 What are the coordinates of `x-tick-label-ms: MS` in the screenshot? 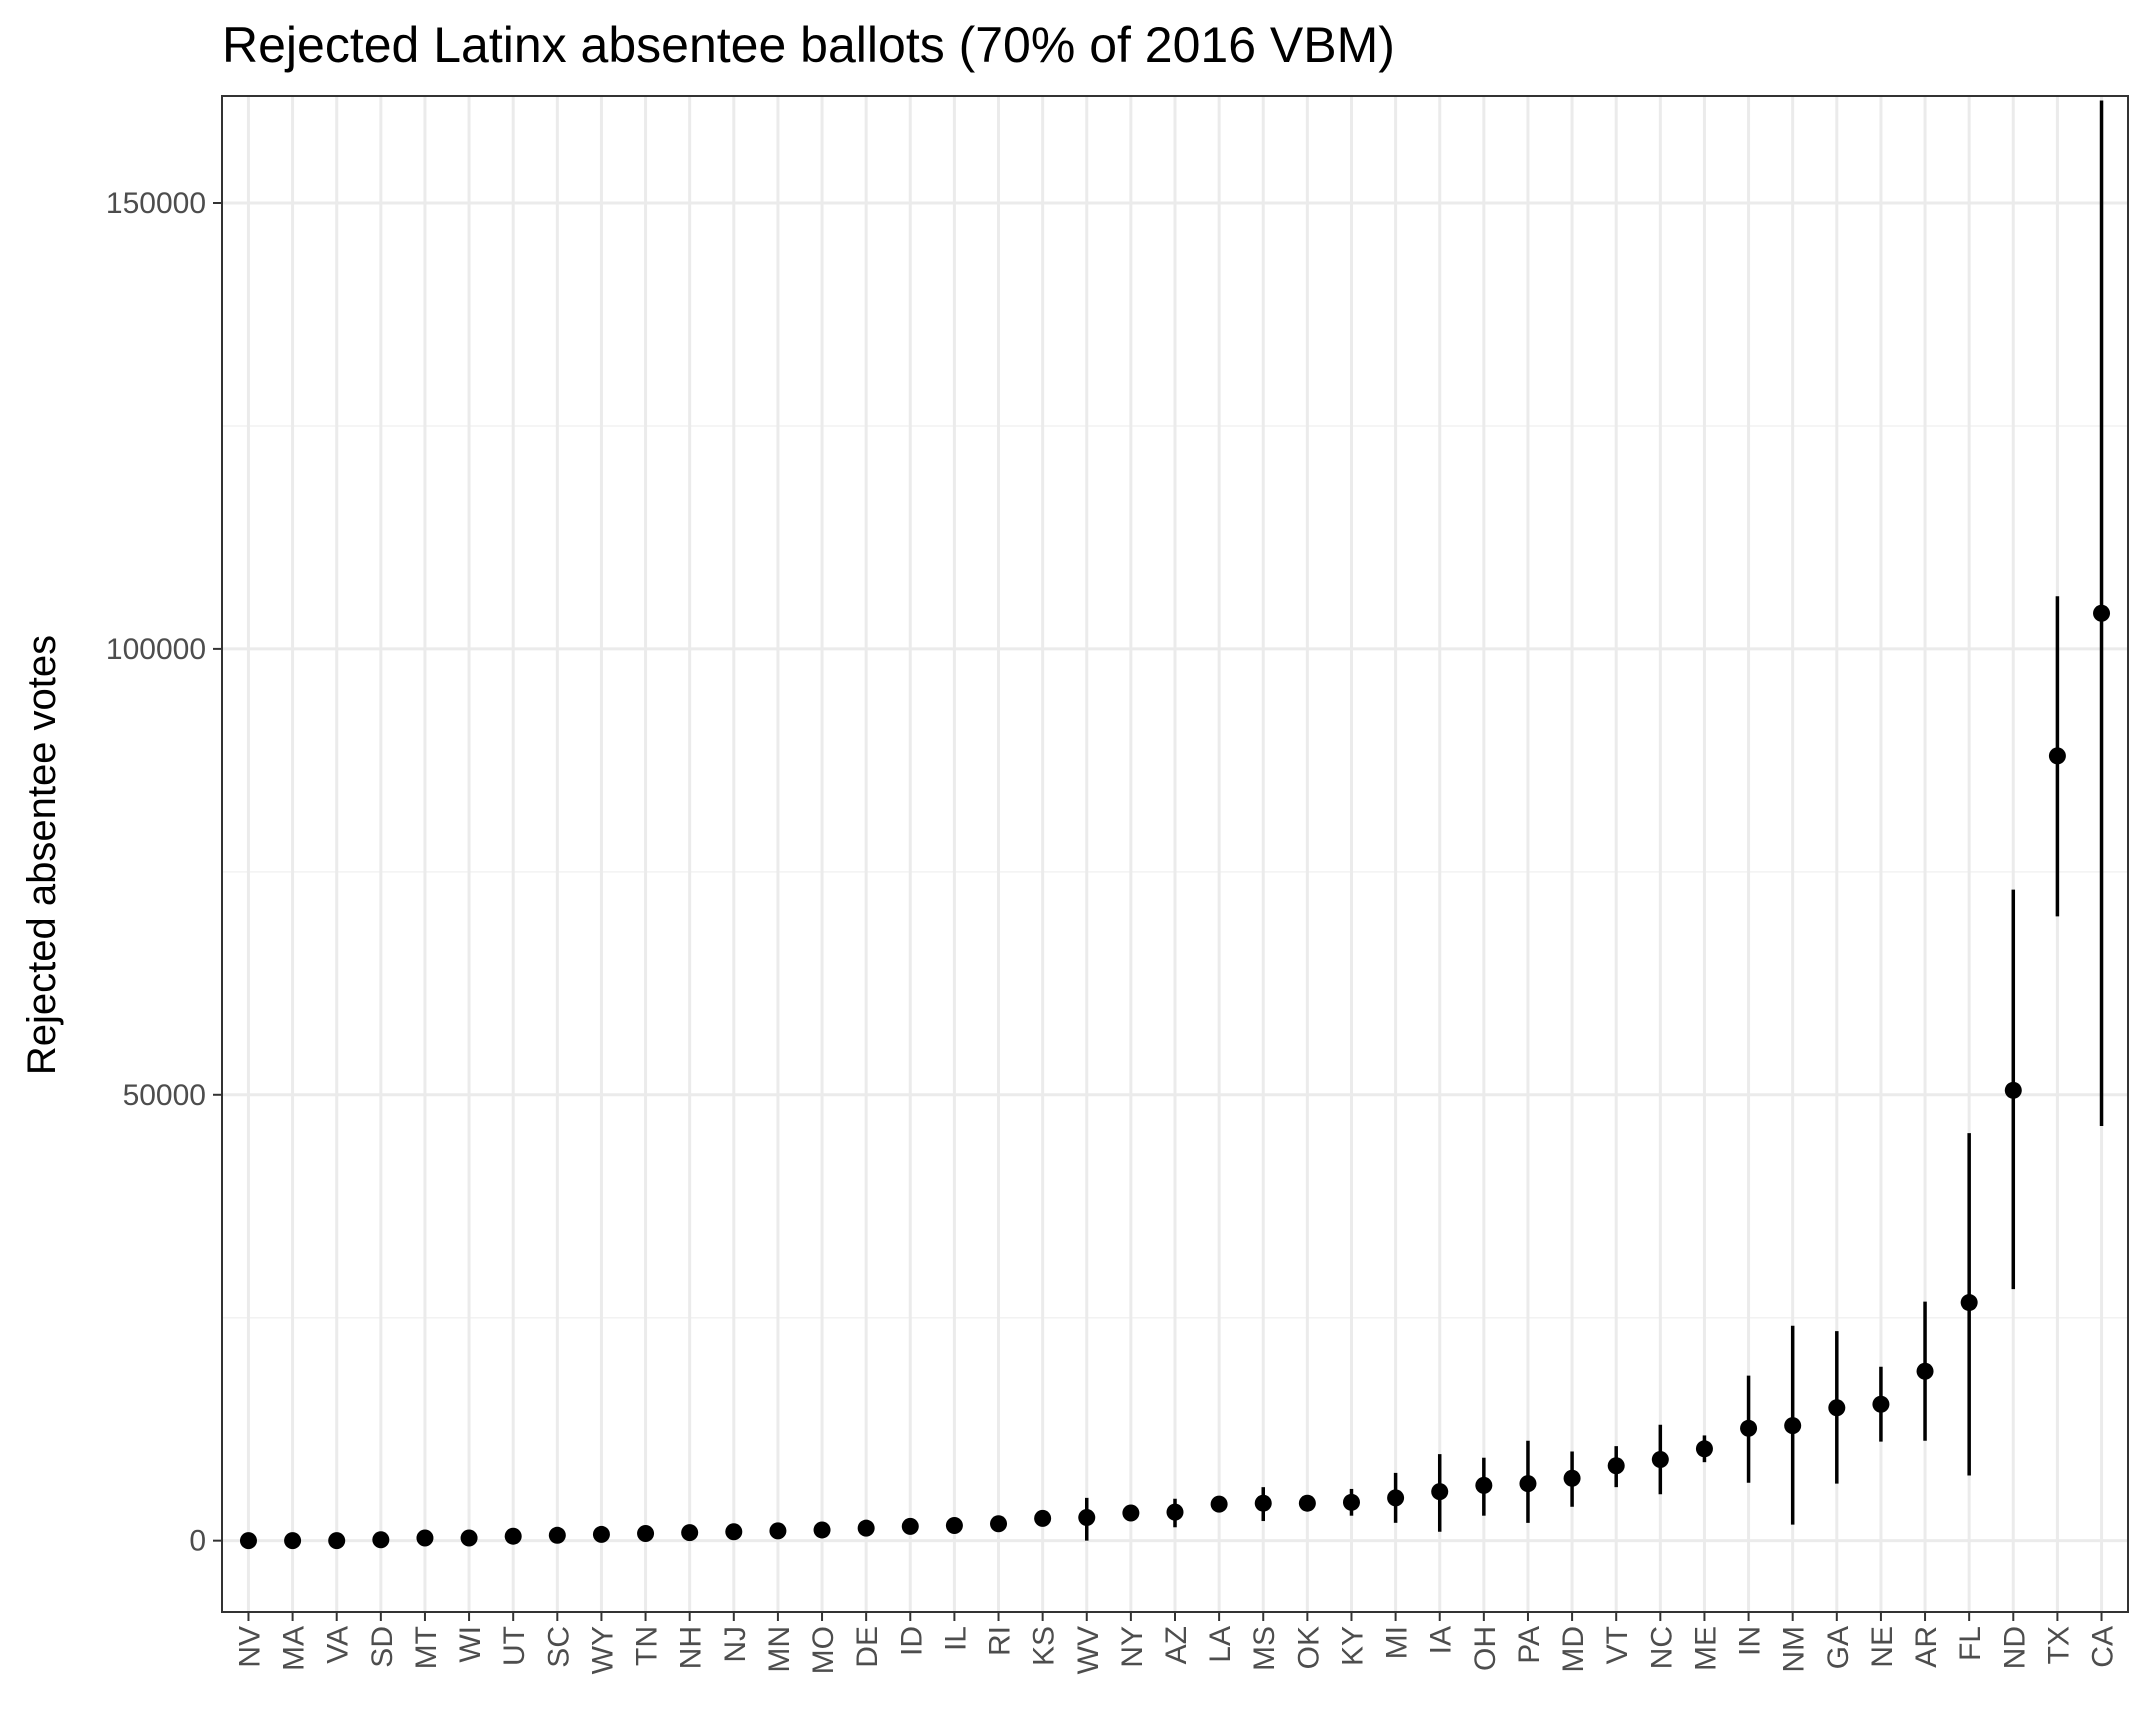 It's located at (1264, 1648).